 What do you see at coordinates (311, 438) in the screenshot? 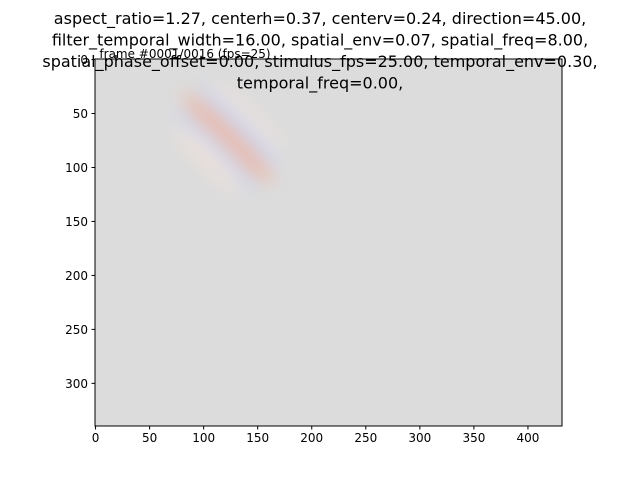
I see `x-tick-label: 200` at bounding box center [311, 438].